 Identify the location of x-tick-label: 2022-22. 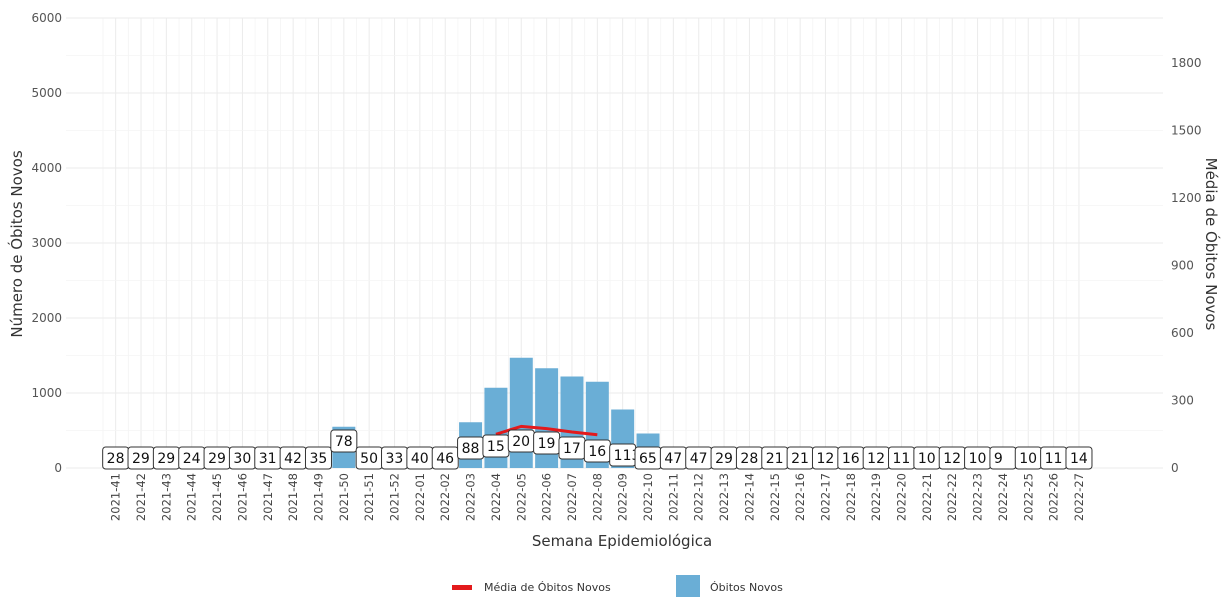
(952, 497).